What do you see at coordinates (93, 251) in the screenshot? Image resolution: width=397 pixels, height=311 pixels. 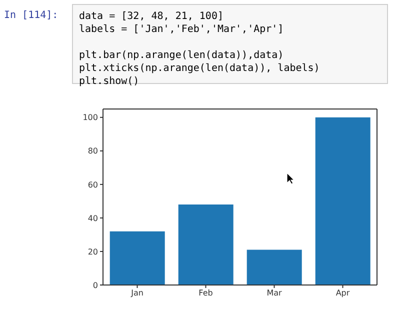 I see `y-tick-label: 20` at bounding box center [93, 251].